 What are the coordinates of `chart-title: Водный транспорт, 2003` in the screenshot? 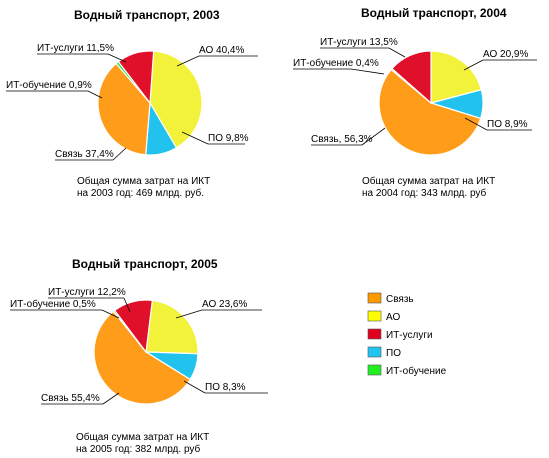 It's located at (147, 15).